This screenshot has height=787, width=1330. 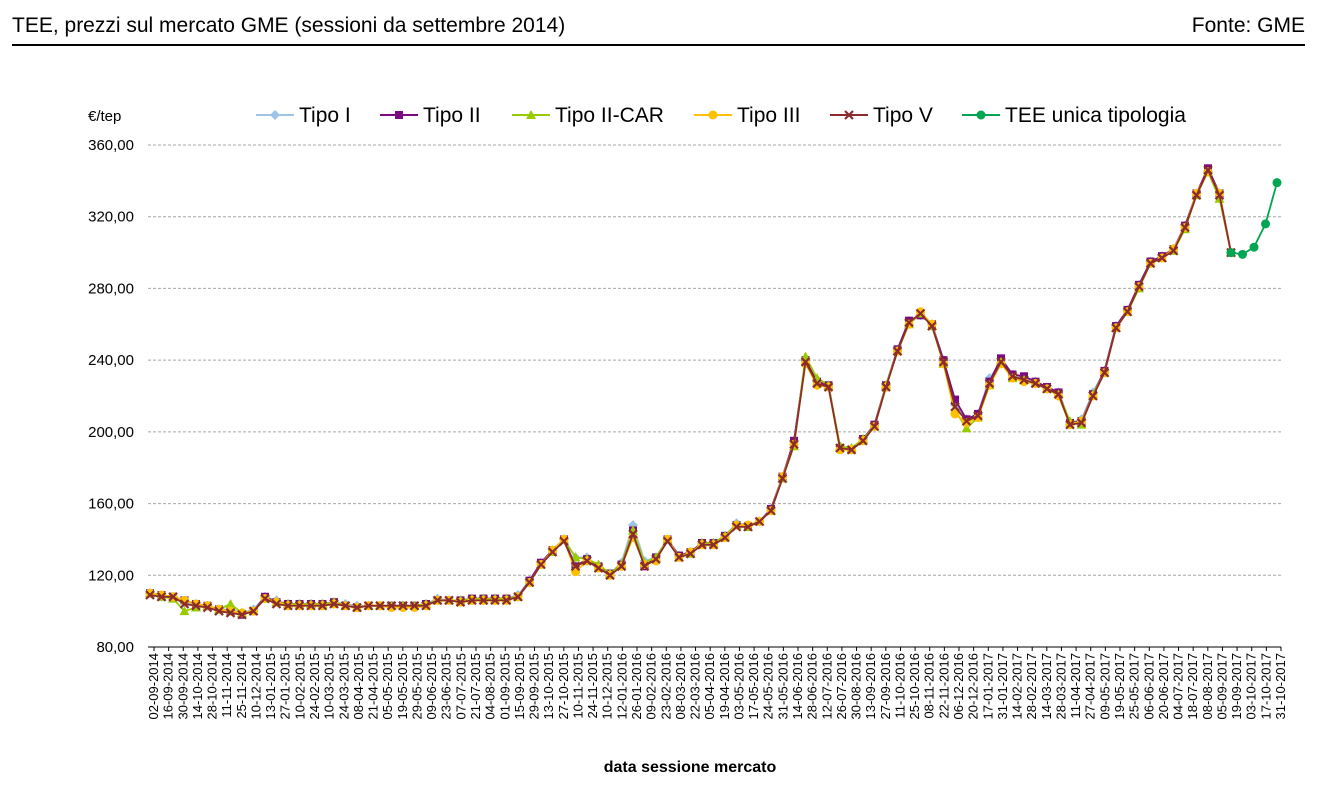 What do you see at coordinates (299, 686) in the screenshot?
I see `x-tick-label: 10-02-2015` at bounding box center [299, 686].